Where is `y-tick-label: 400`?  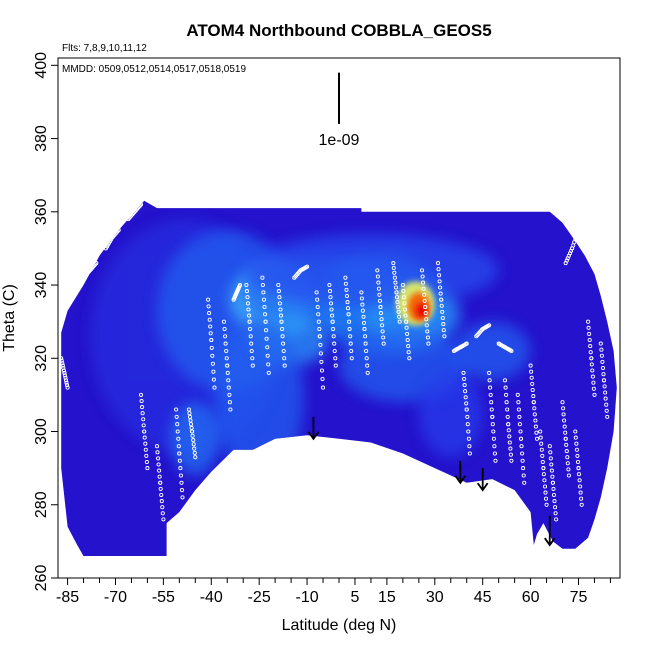
y-tick-label: 400 is located at coordinates (41, 65).